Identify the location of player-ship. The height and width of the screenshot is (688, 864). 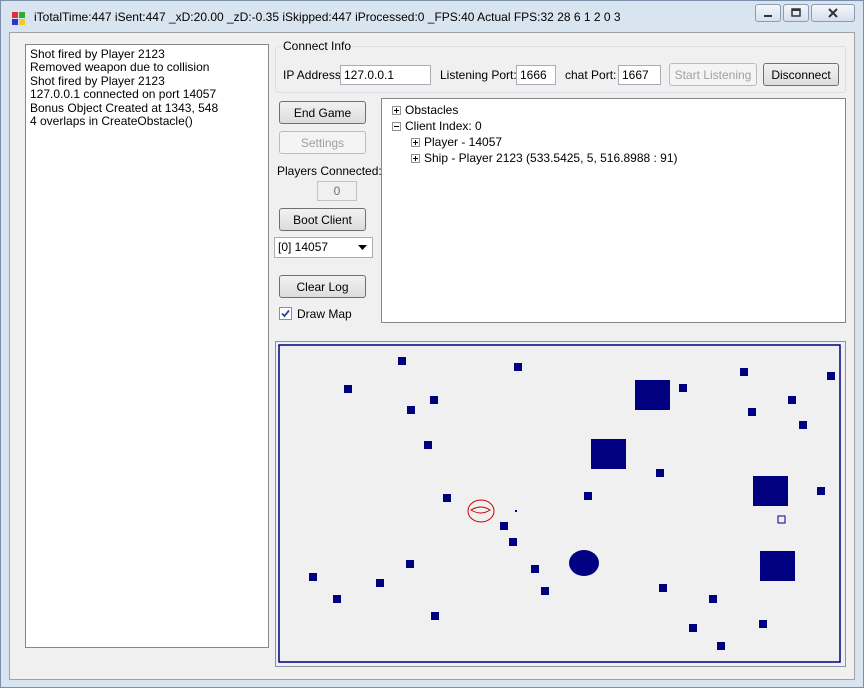
(481, 511).